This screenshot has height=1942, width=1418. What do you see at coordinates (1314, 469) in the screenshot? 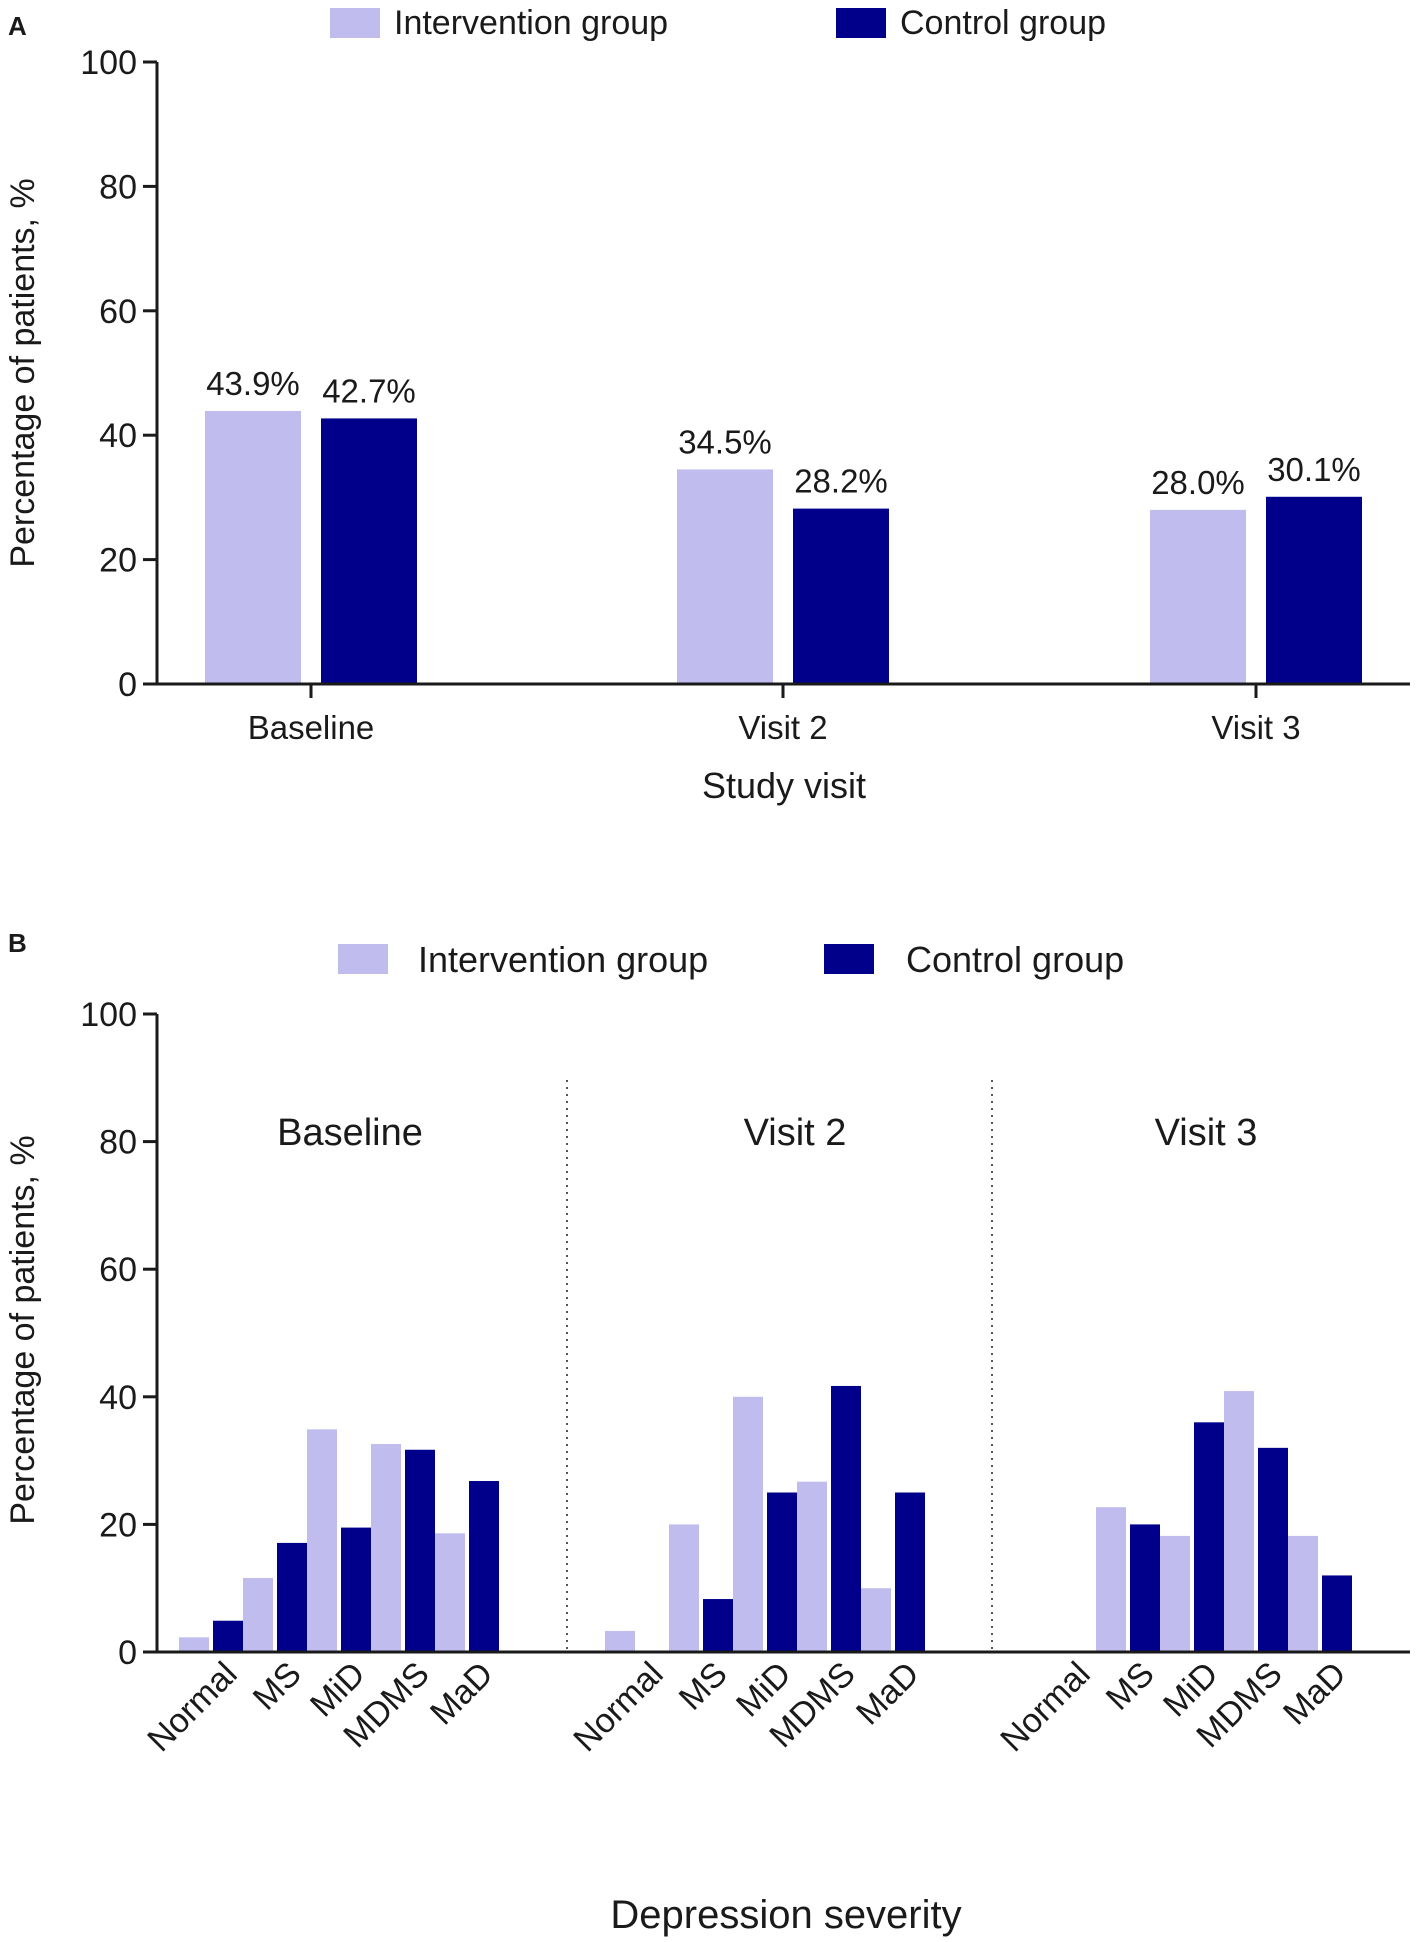
I see `a-data-label-control-visit-3: 30.1%` at bounding box center [1314, 469].